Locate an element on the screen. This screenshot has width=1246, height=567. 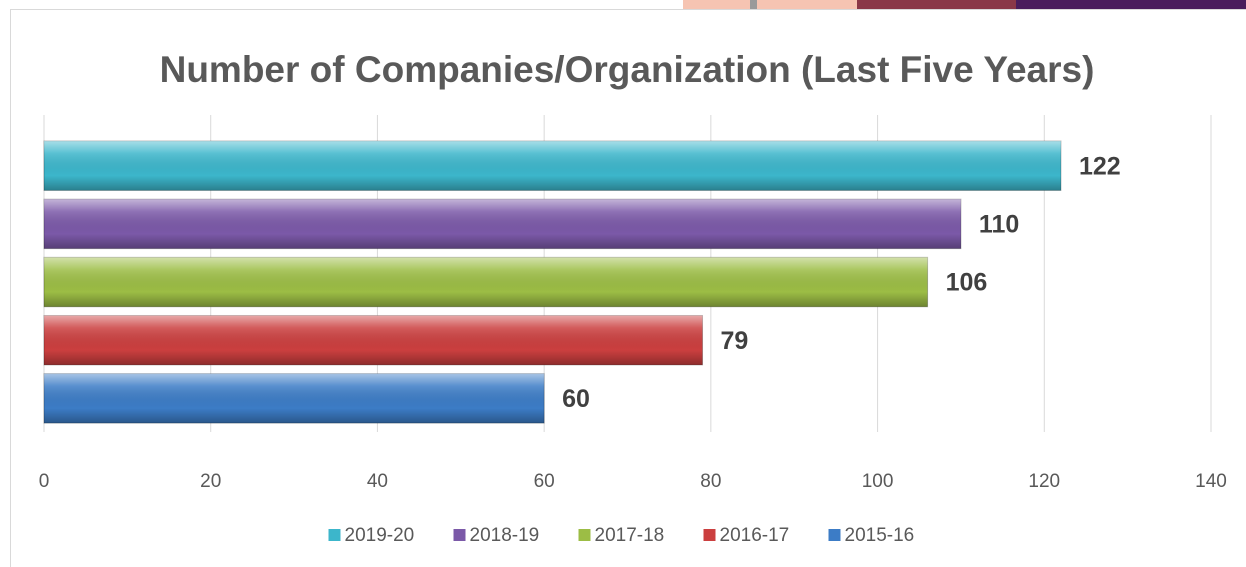
data-label: 106 is located at coordinates (967, 283).